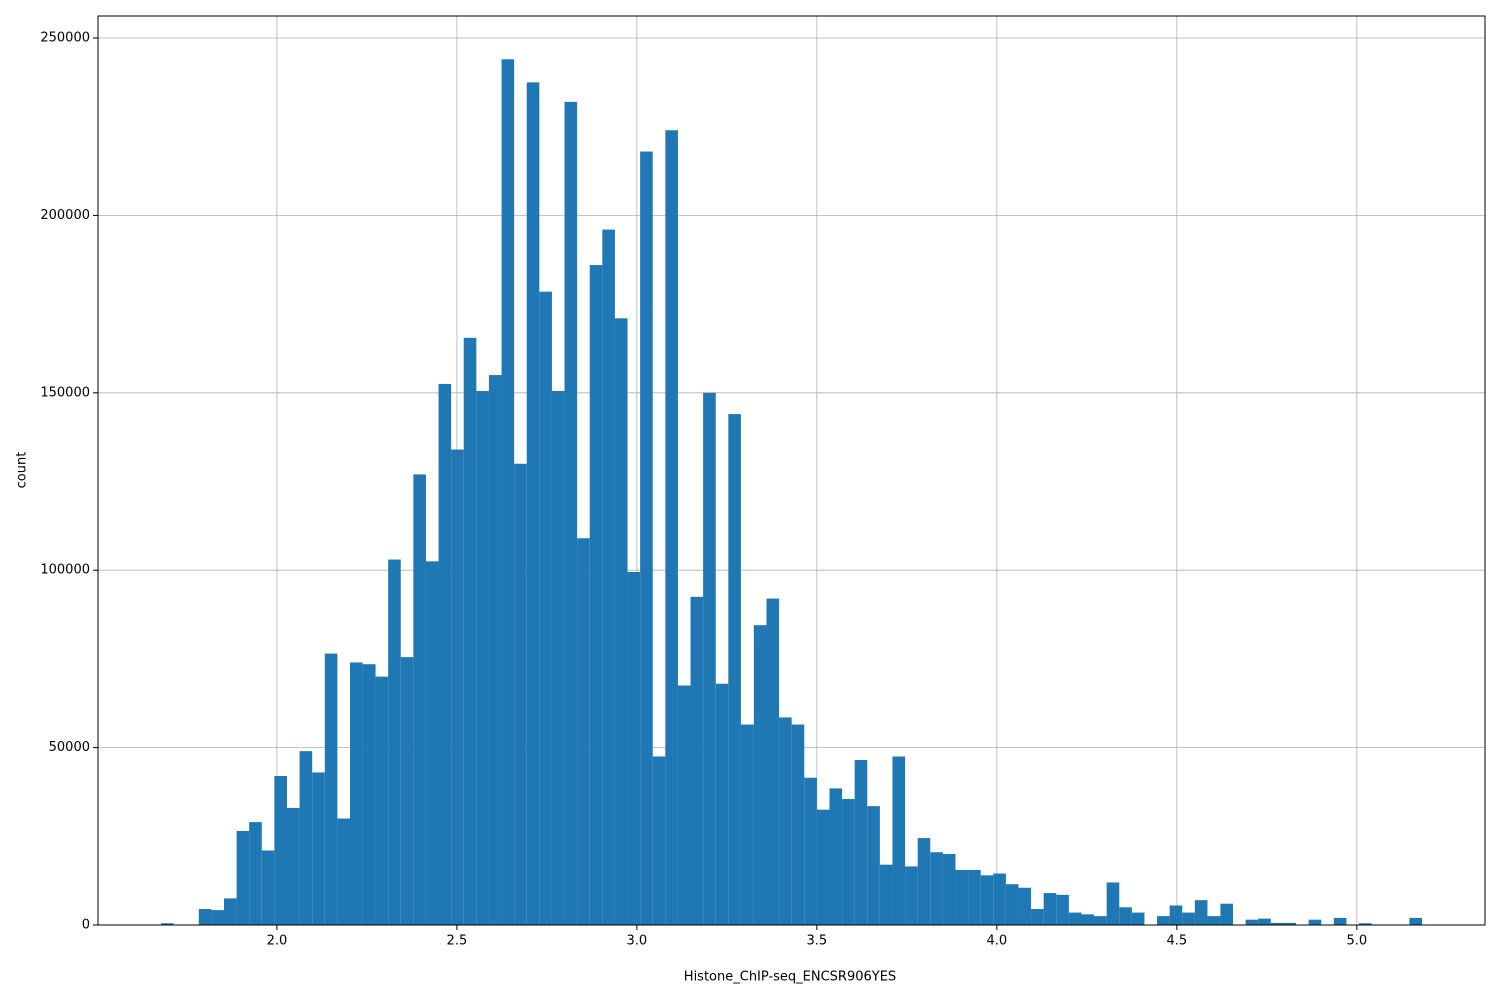 The image size is (1500, 1000). Describe the element at coordinates (277, 941) in the screenshot. I see `x-tick-label: 2.0` at that location.